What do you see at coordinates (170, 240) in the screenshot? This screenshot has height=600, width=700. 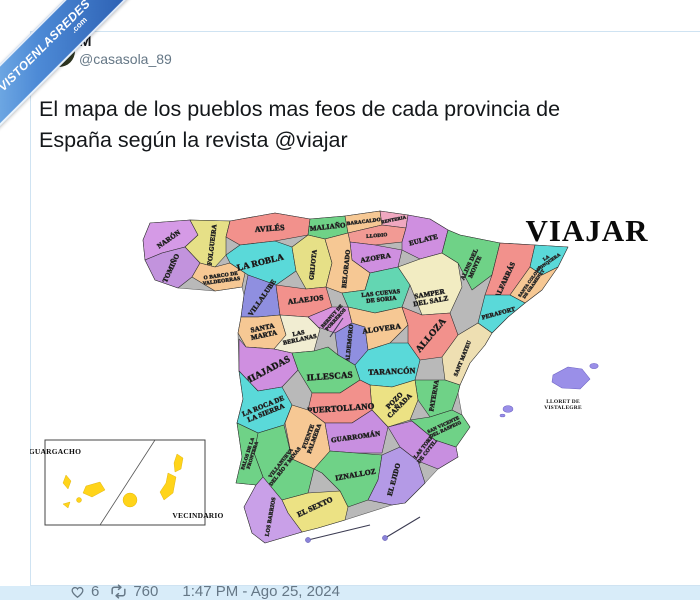 I see `map-region: NARÓN` at bounding box center [170, 240].